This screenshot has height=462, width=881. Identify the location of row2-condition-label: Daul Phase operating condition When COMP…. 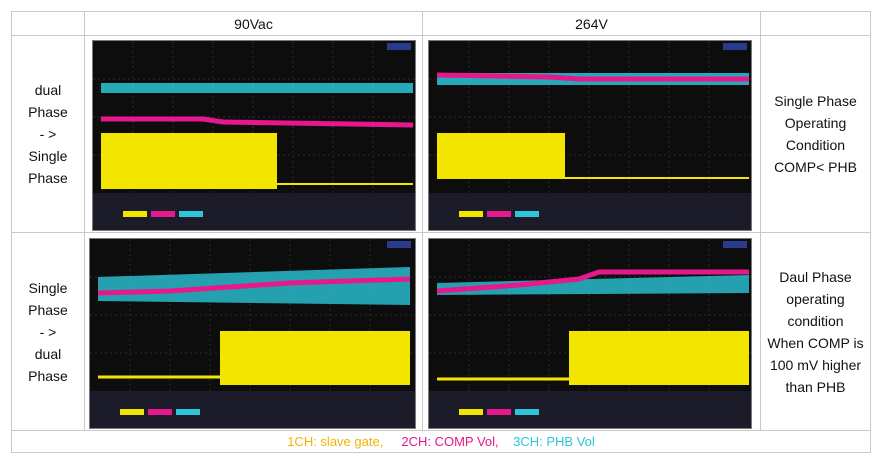
(815, 331).